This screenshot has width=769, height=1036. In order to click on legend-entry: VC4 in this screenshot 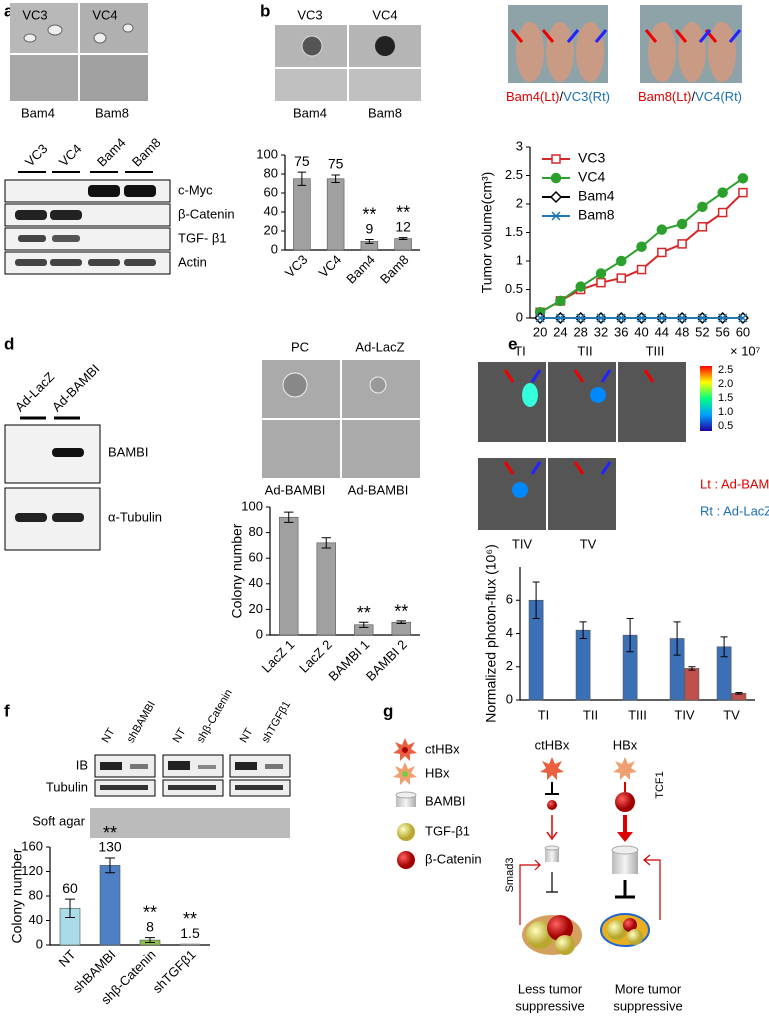, I will do `click(591, 177)`.